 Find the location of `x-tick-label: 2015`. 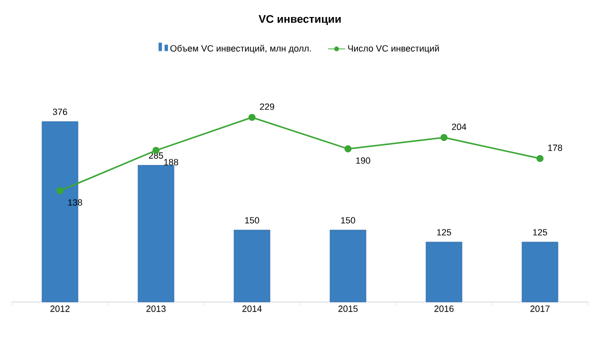

x-tick-label: 2015 is located at coordinates (348, 309).